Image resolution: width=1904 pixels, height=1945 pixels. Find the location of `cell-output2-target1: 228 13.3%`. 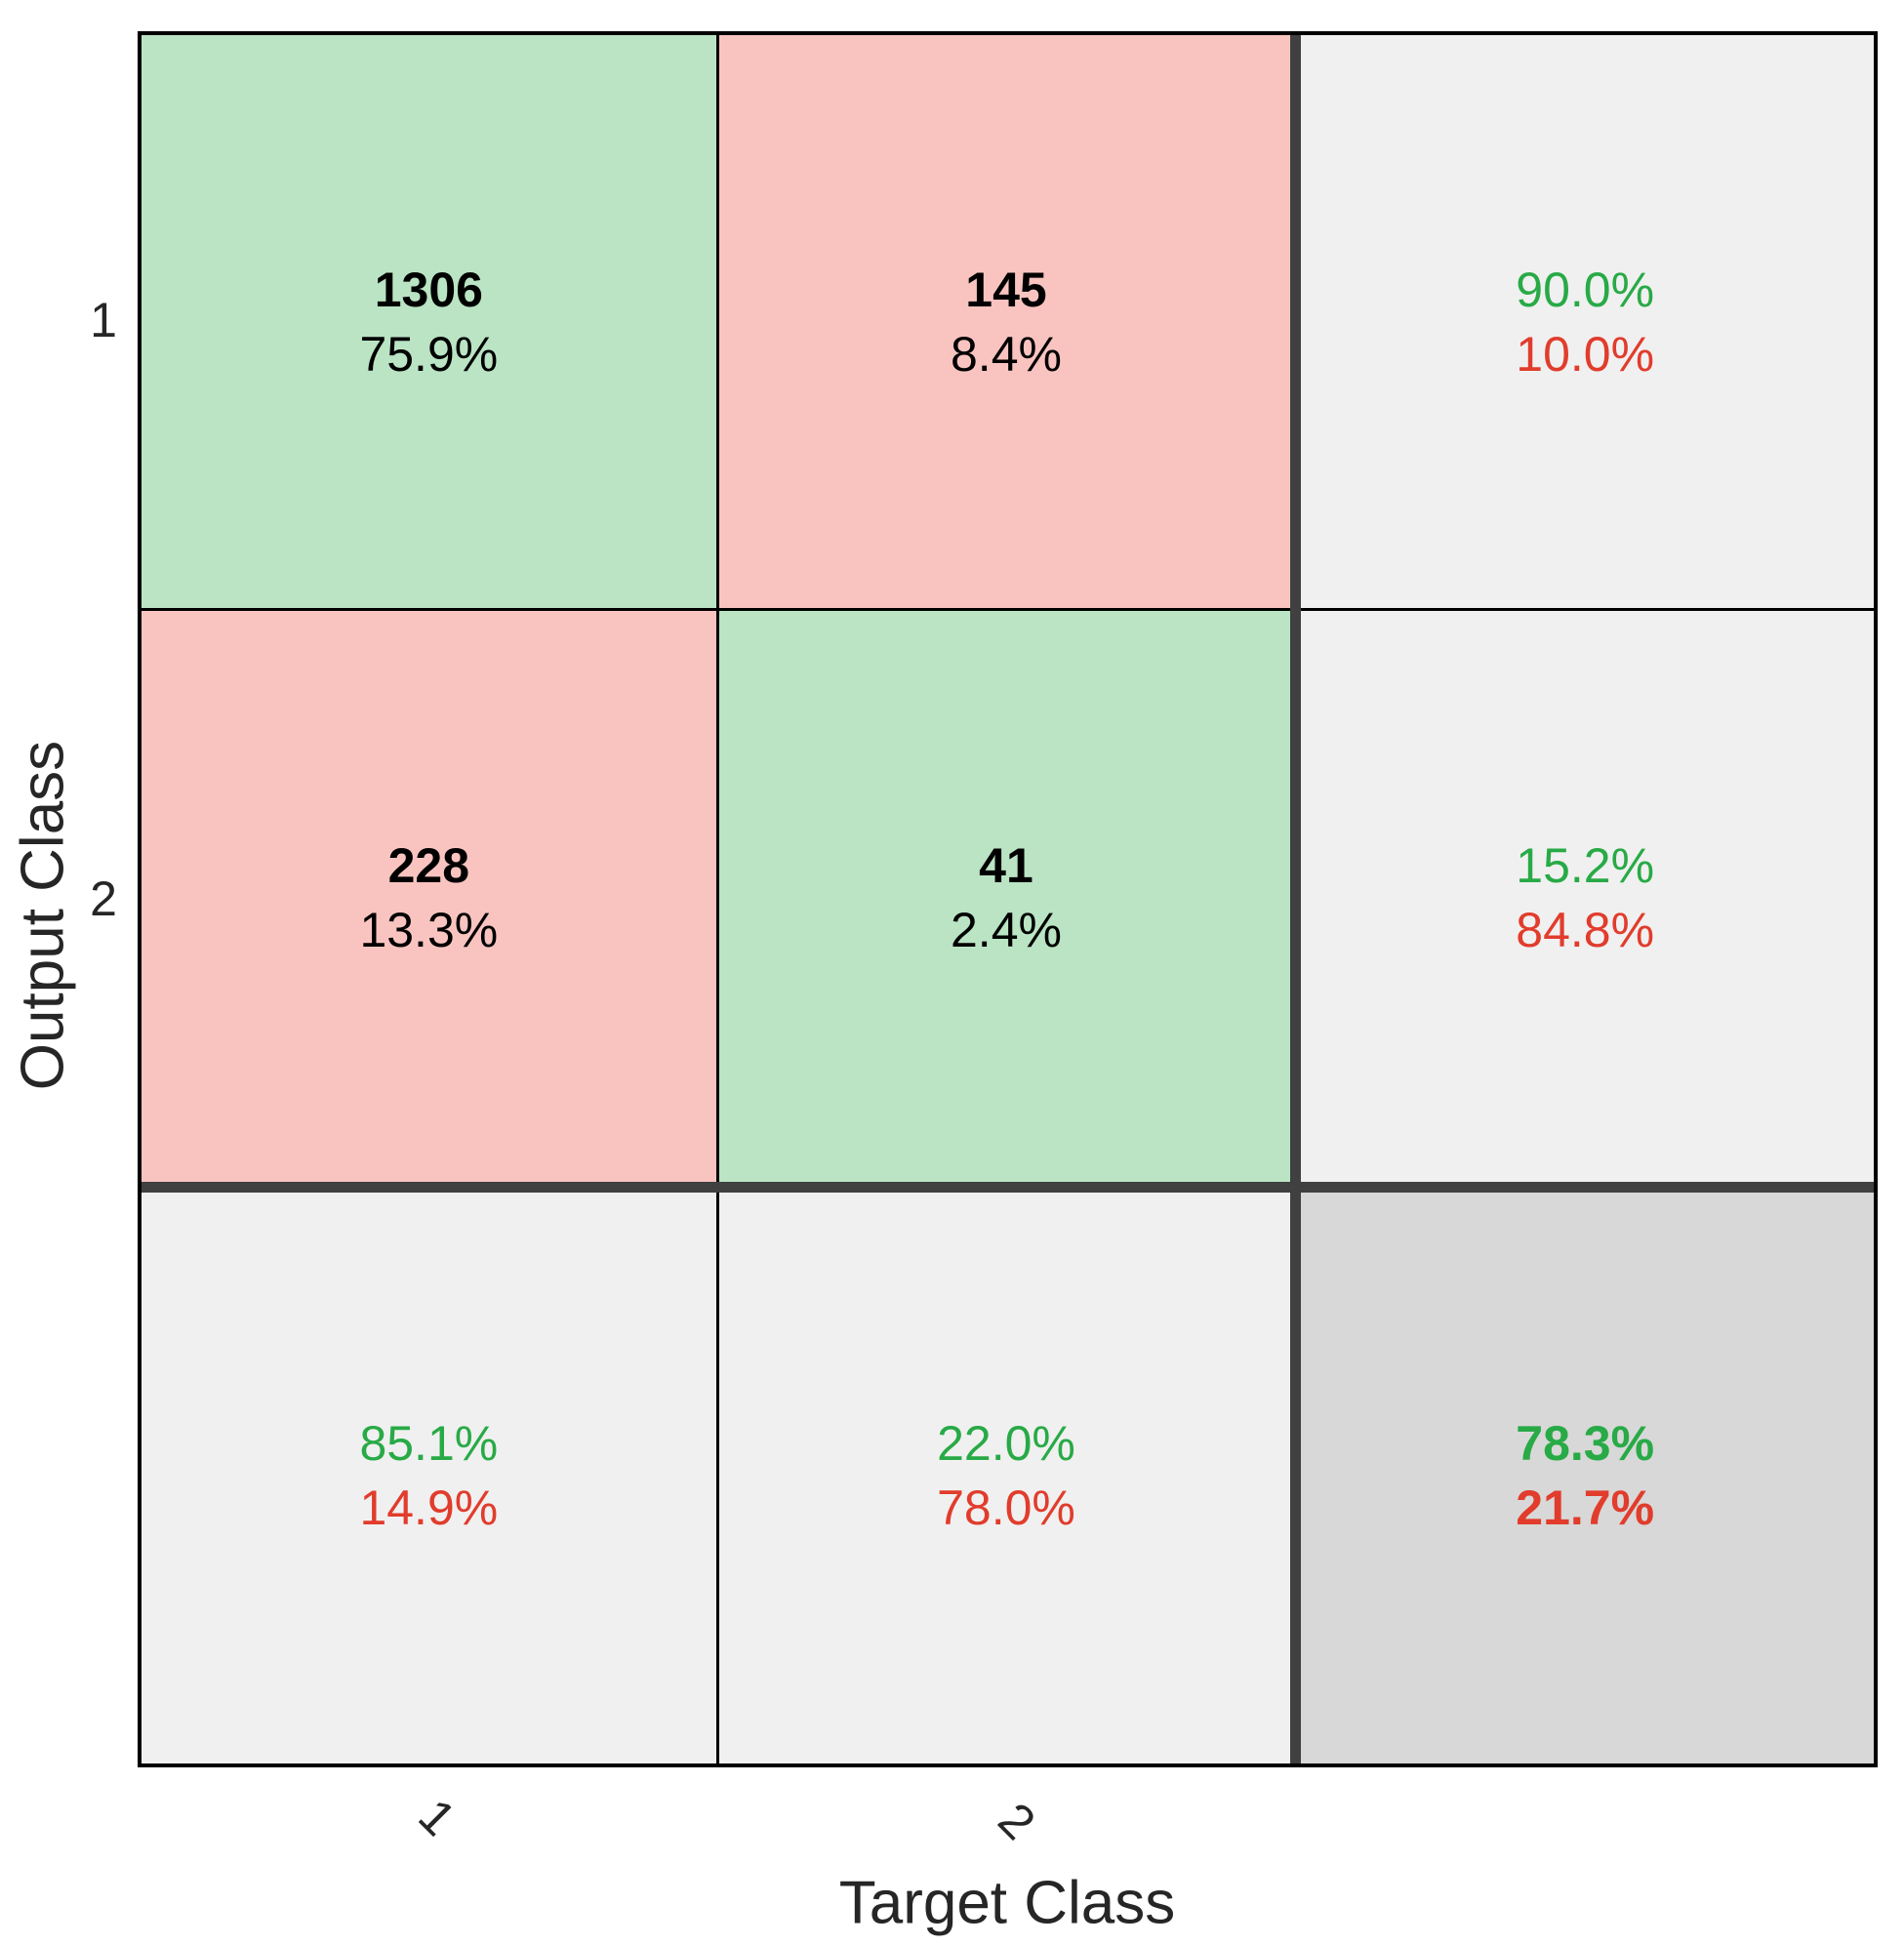

cell-output2-target1: 228 13.3% is located at coordinates (430, 899).